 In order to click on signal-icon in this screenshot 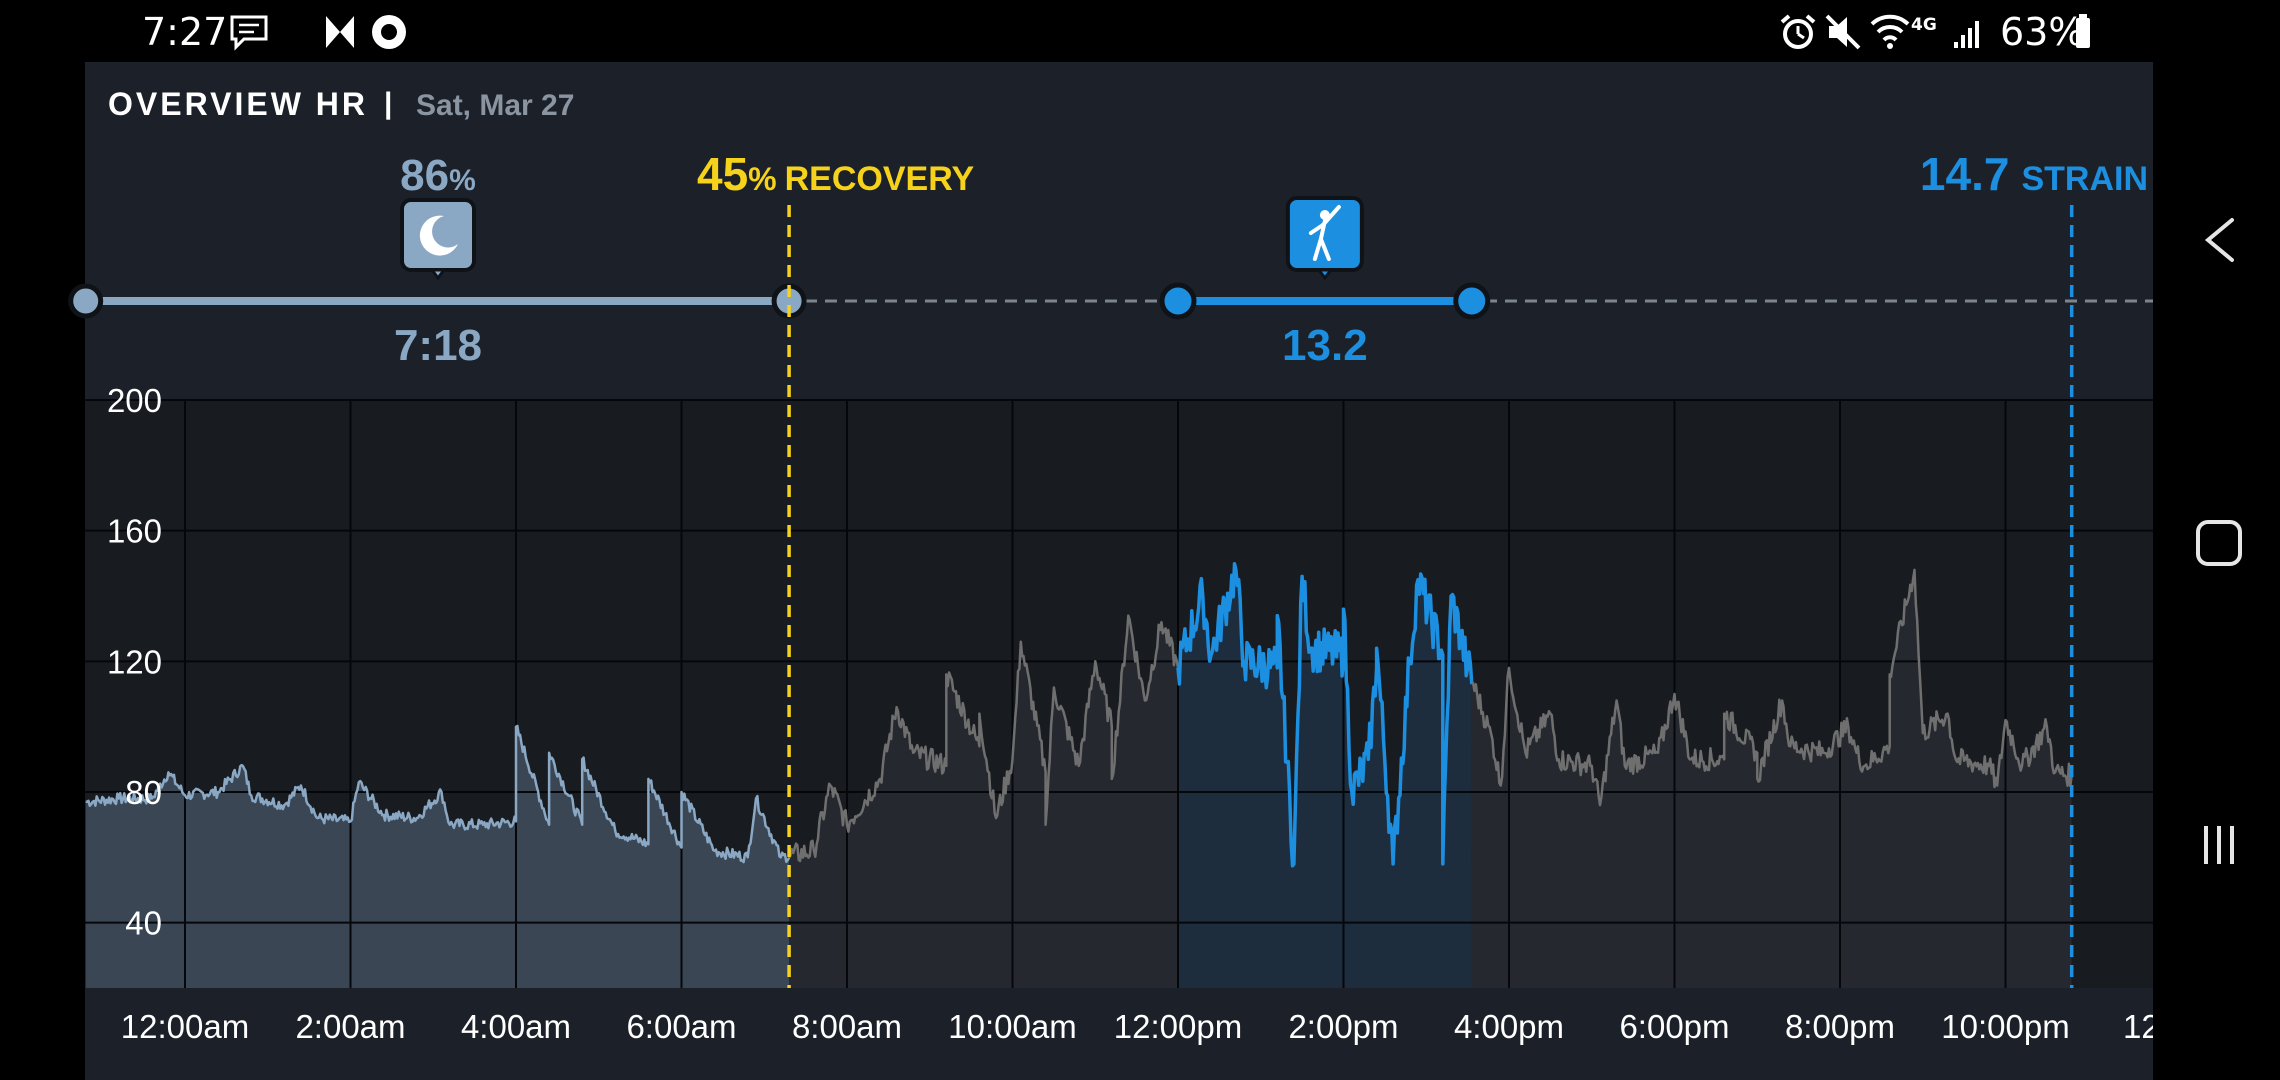, I will do `click(1966, 34)`.